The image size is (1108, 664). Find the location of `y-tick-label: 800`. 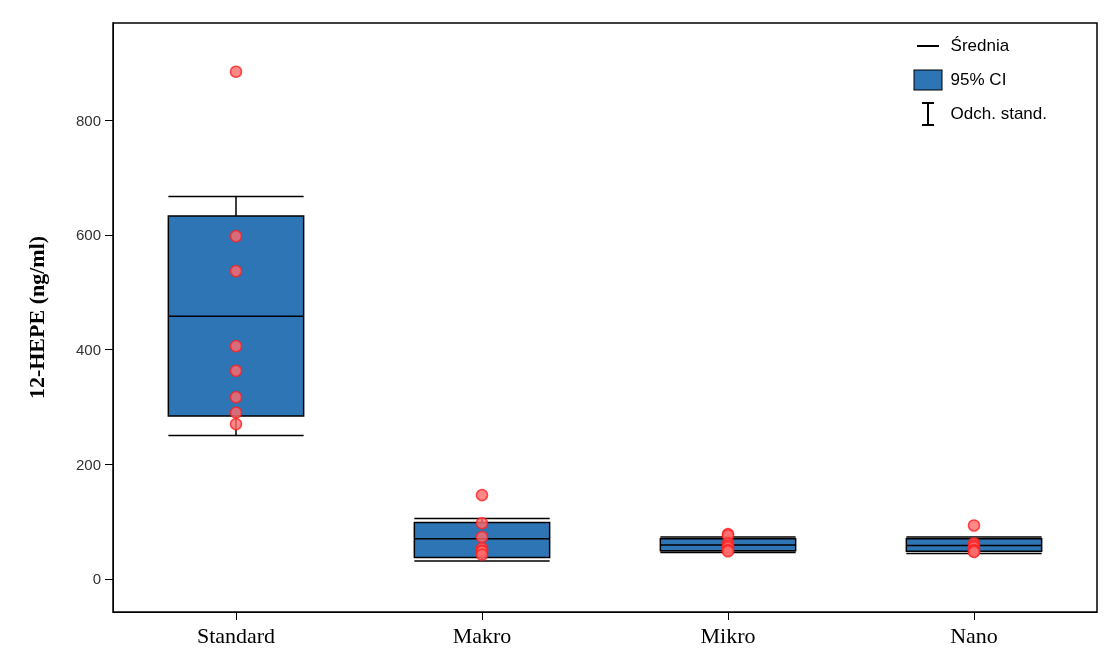

y-tick-label: 800 is located at coordinates (88, 120).